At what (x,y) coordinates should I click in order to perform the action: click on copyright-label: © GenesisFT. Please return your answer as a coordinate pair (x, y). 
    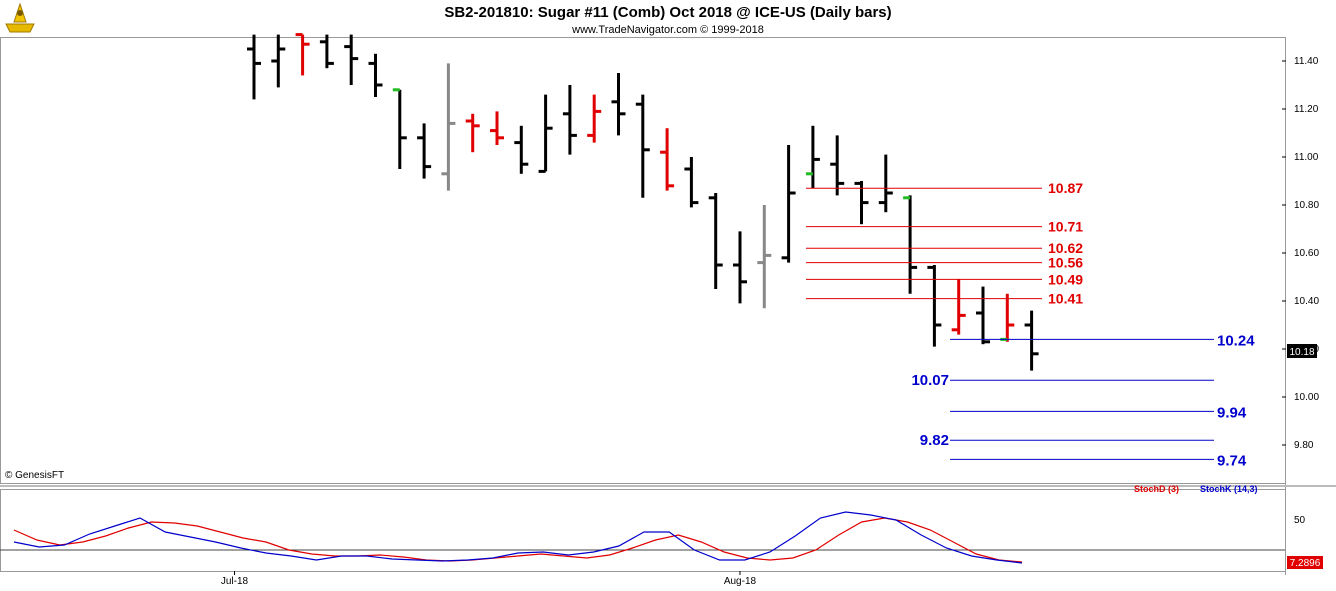
    Looking at the image, I should click on (34, 475).